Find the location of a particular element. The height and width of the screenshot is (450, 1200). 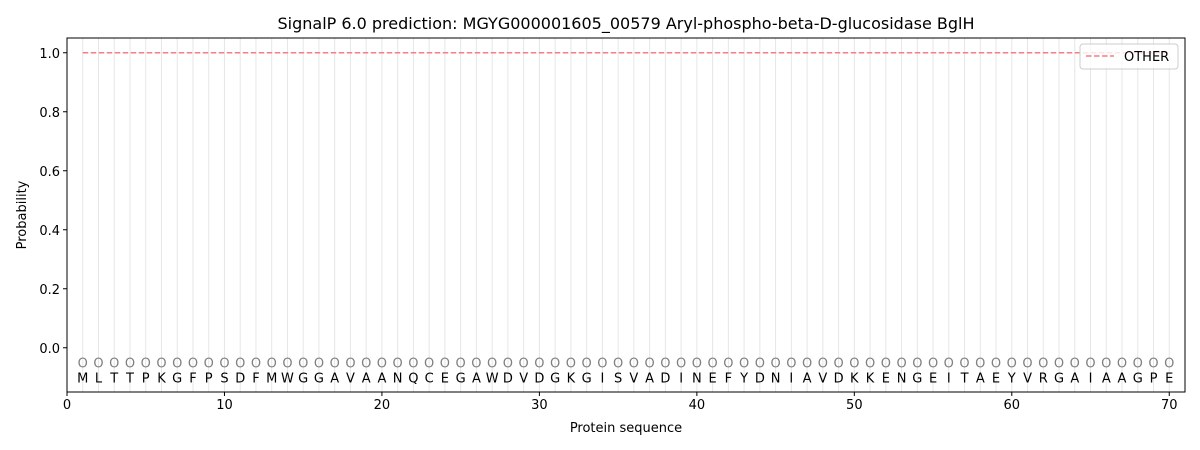

legend-box is located at coordinates (1129, 56).